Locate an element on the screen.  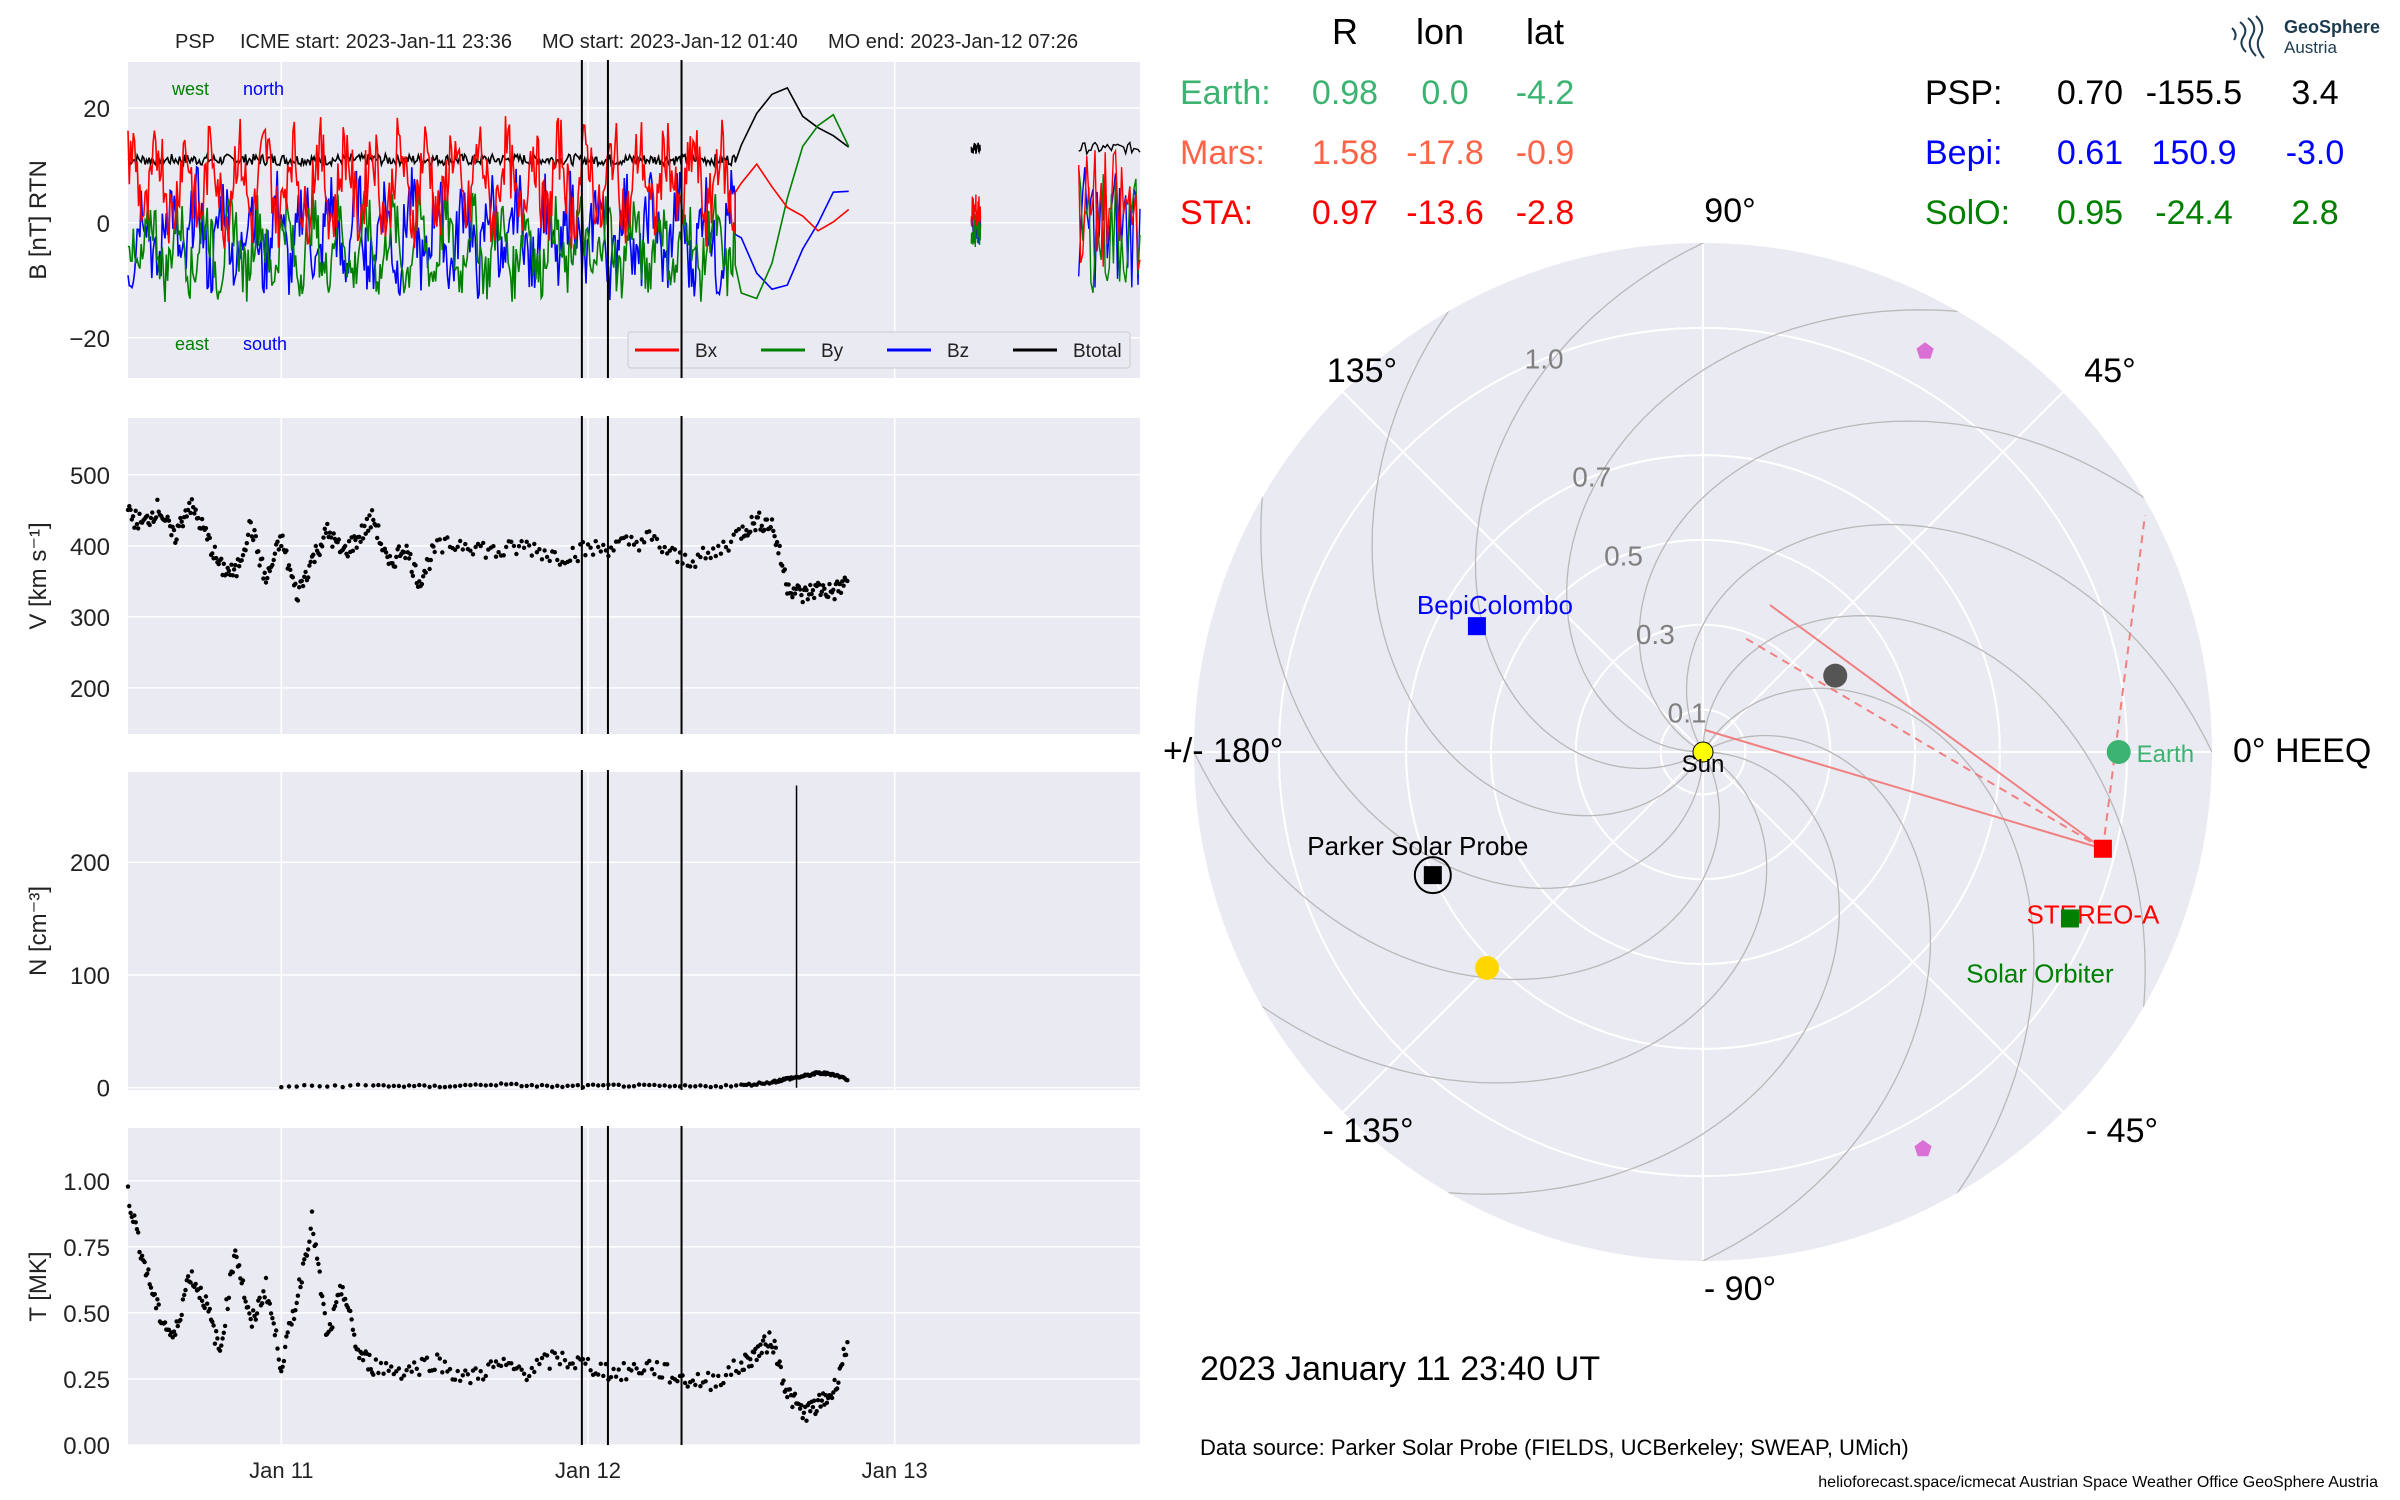
table-right-lon: -155.5 is located at coordinates (2194, 93).